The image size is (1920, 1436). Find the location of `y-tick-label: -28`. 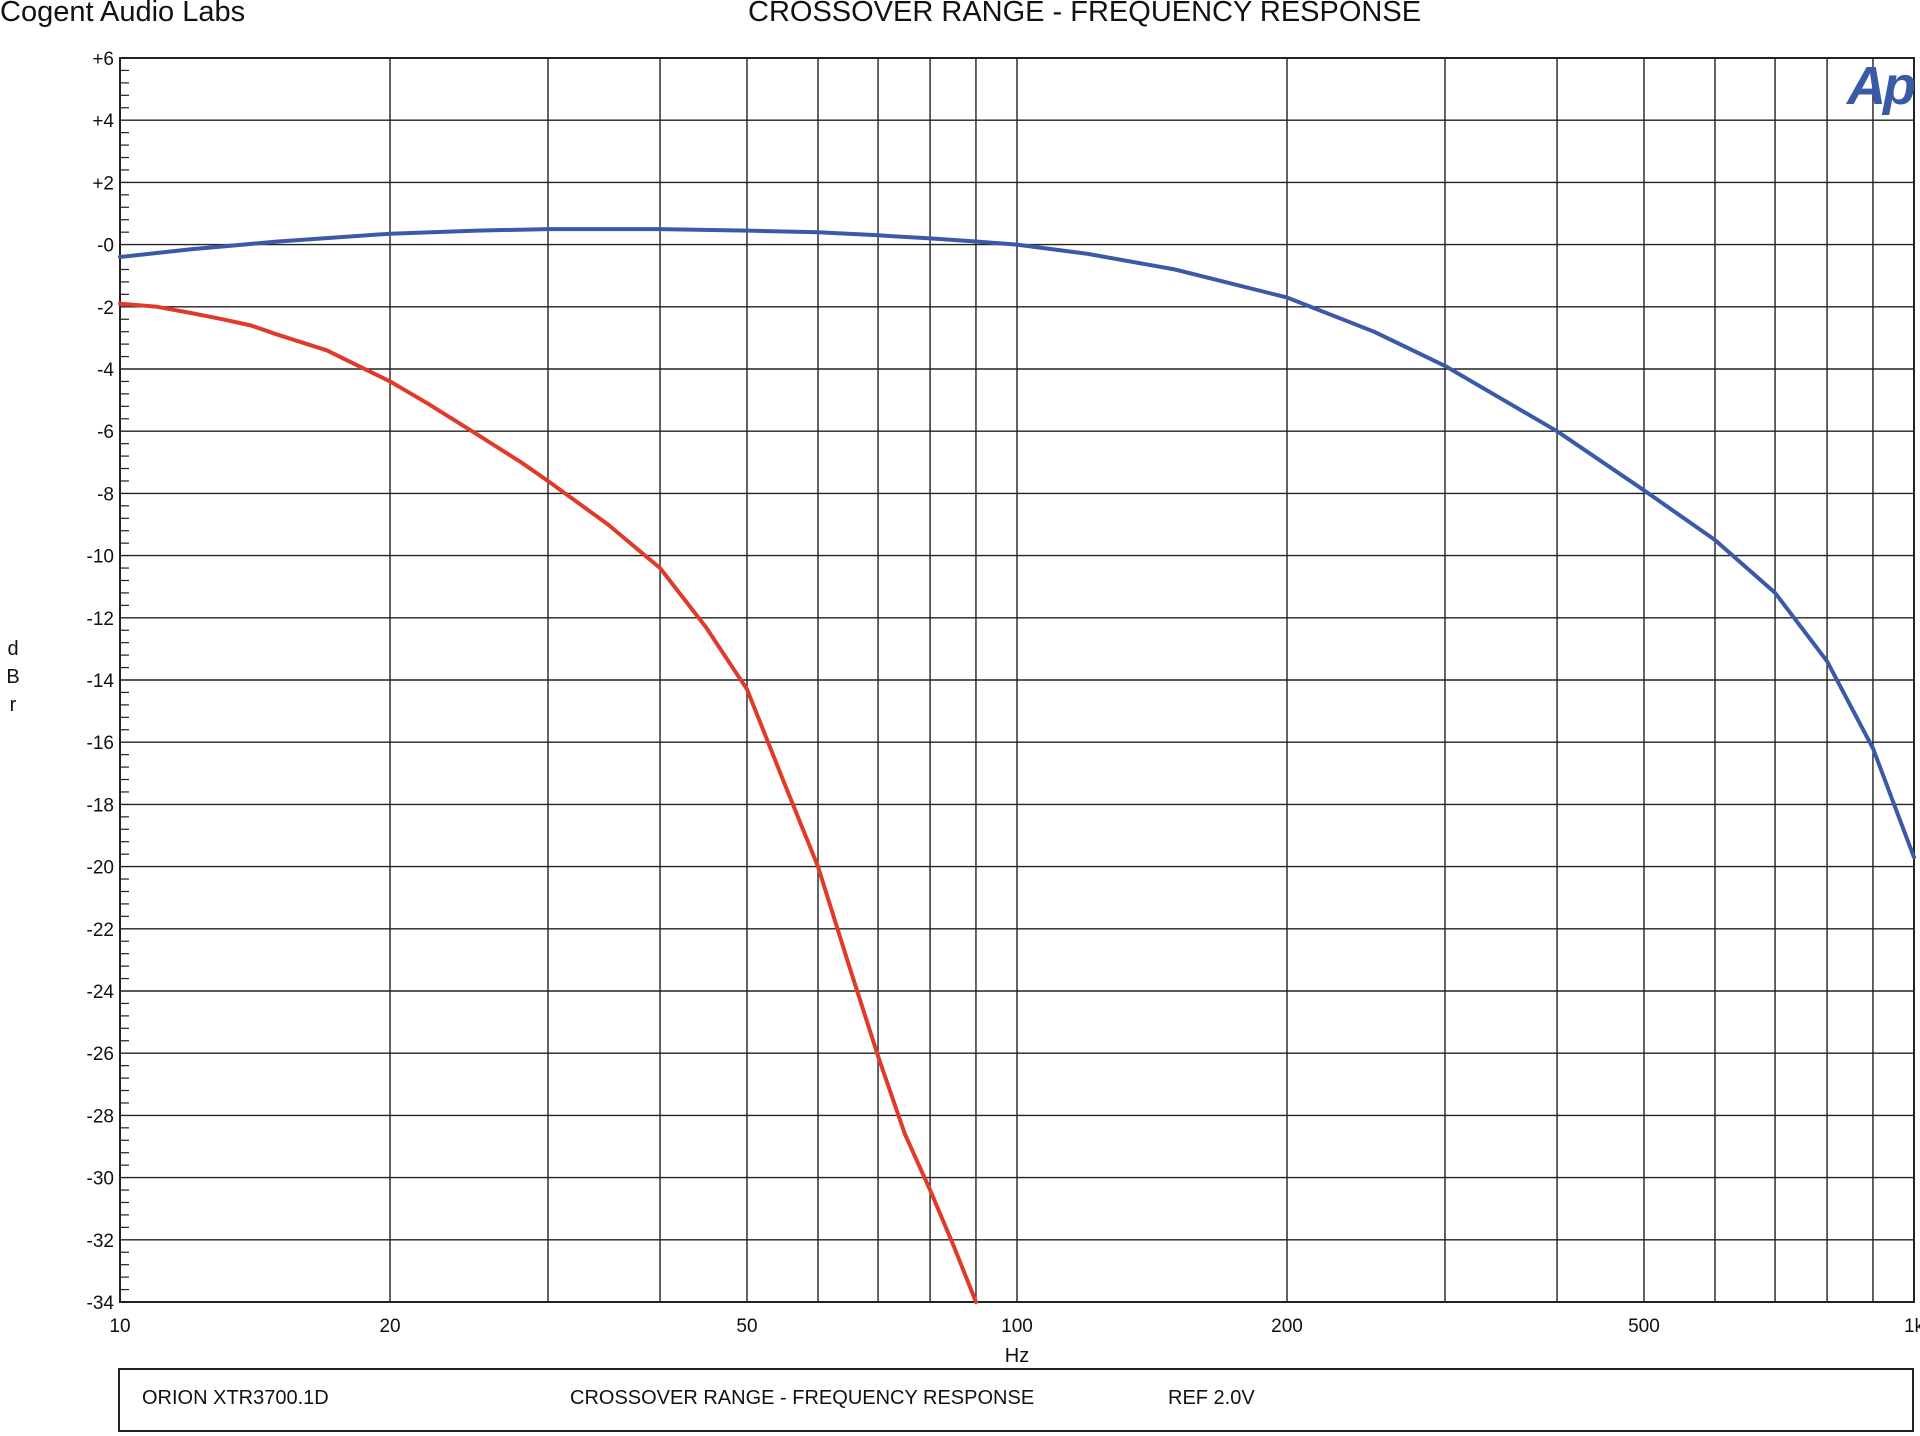

y-tick-label: -28 is located at coordinates (100, 1116).